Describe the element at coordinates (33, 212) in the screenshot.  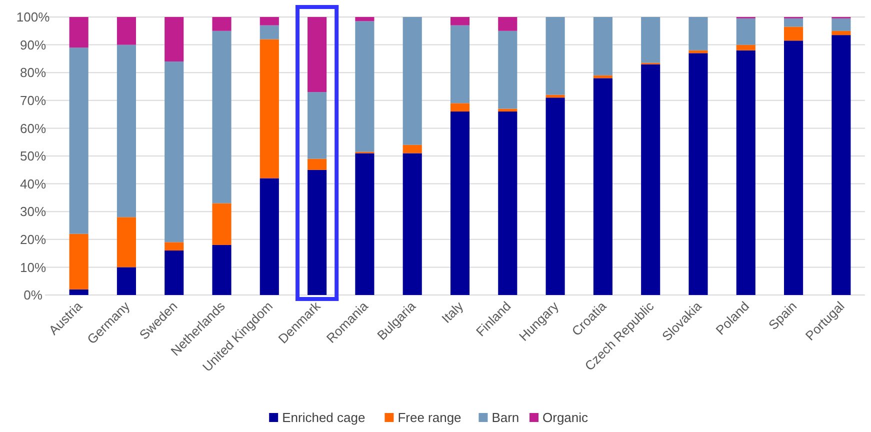
I see `y-tick-label: 30%` at that location.